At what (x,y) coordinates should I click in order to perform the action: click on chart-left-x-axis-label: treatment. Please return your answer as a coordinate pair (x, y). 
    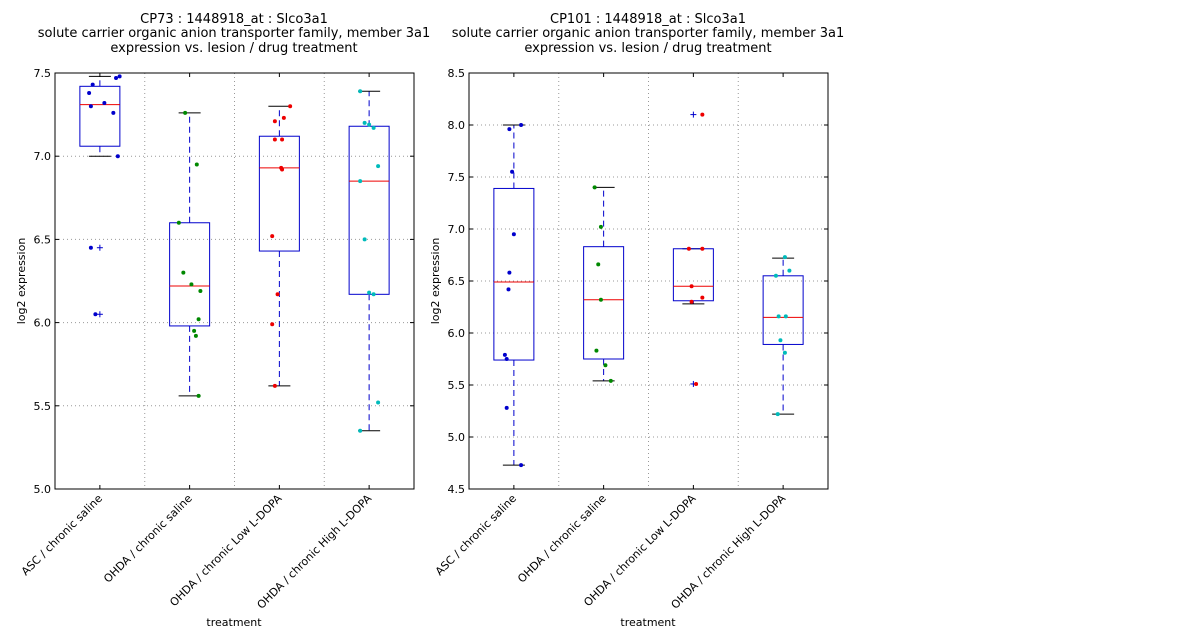
    Looking at the image, I should click on (234, 622).